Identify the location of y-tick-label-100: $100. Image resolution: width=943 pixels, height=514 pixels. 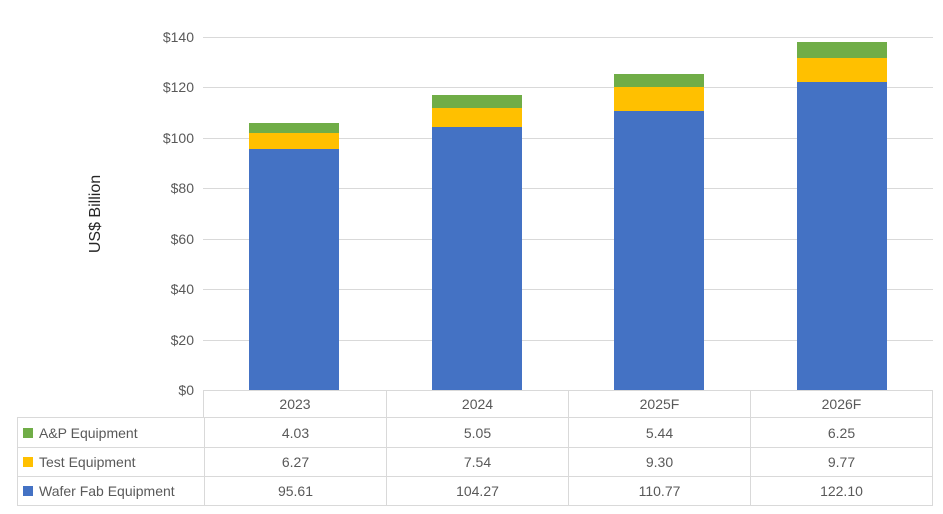
(178, 137).